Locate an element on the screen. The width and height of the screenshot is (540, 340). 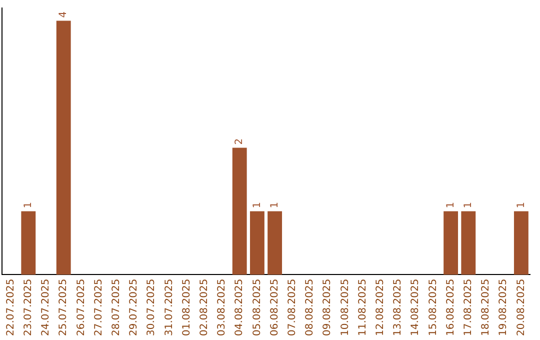
x-tick-label: 07.08.2025 is located at coordinates (292, 307).